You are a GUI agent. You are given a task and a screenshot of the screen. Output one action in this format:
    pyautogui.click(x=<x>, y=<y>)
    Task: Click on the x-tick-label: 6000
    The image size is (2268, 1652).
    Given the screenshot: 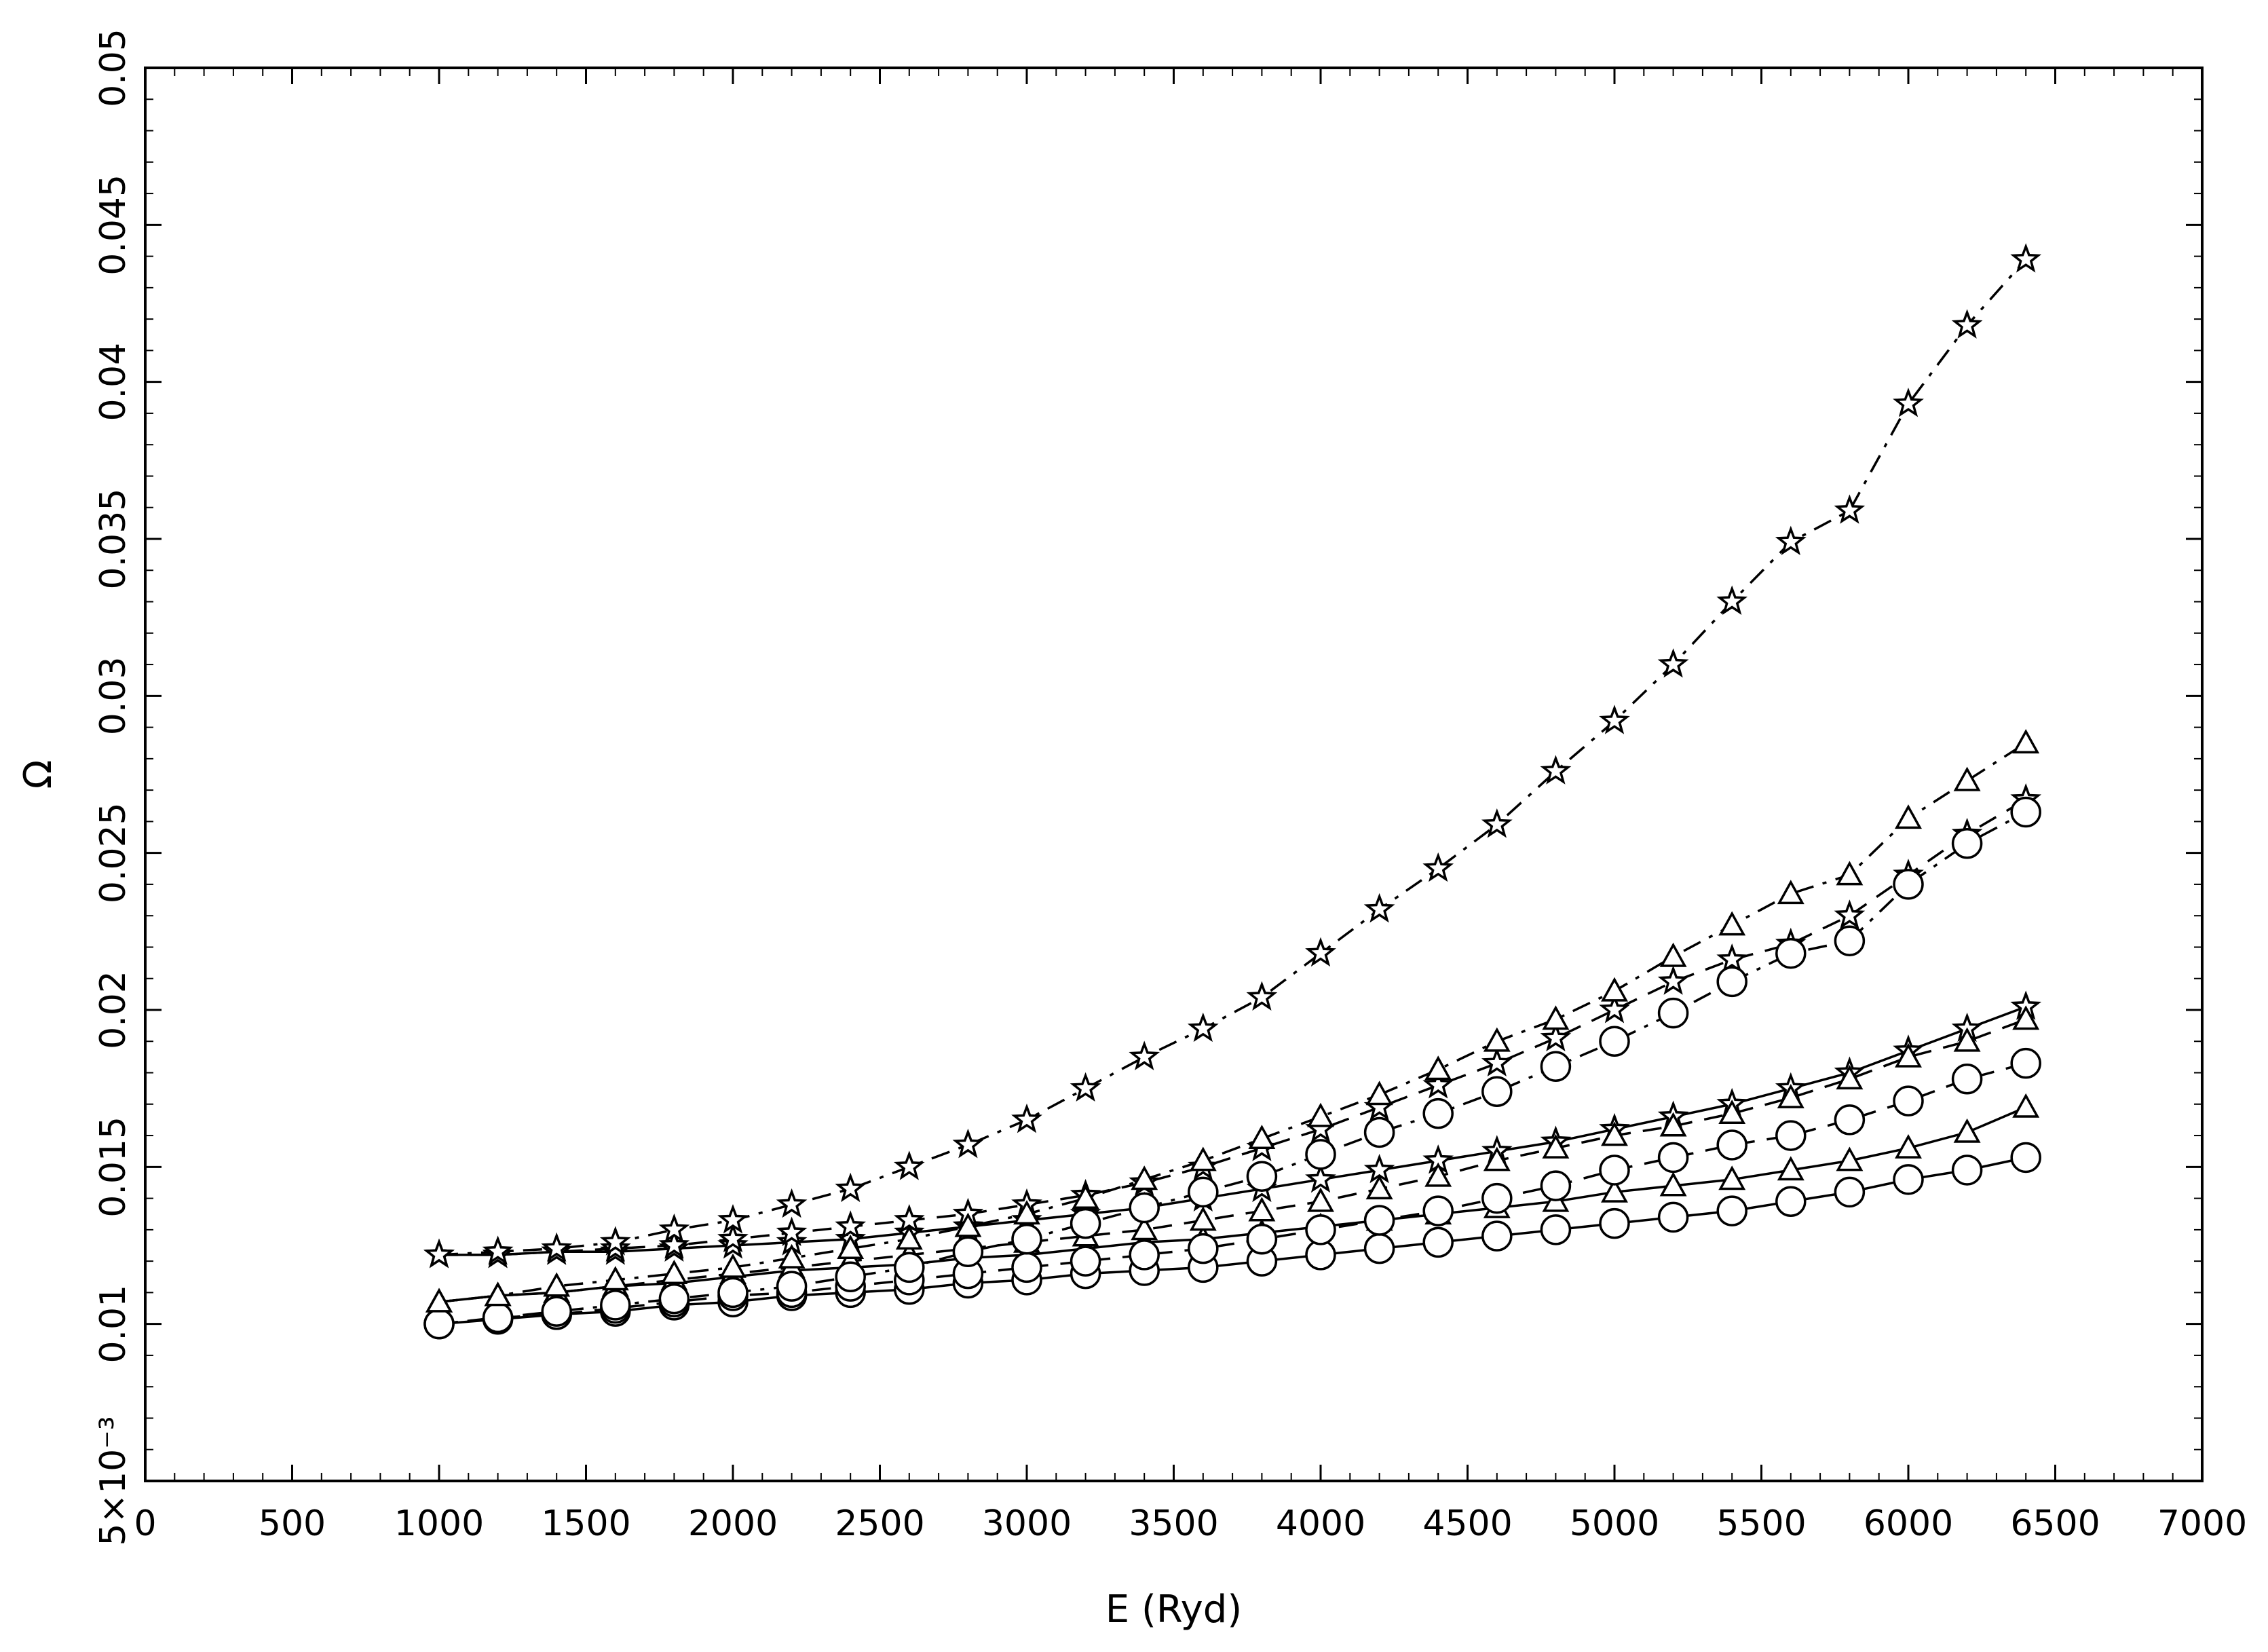 What is the action you would take?
    pyautogui.click(x=1908, y=1523)
    